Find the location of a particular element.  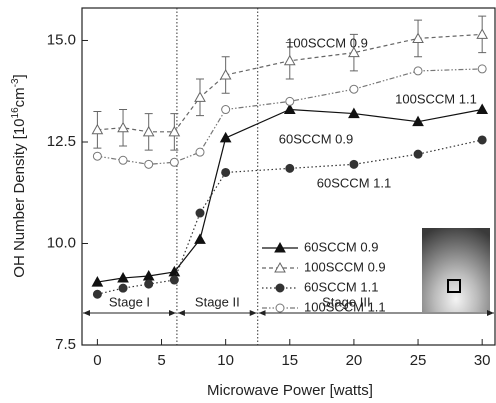

stage-label: Stage I is located at coordinates (129, 301).